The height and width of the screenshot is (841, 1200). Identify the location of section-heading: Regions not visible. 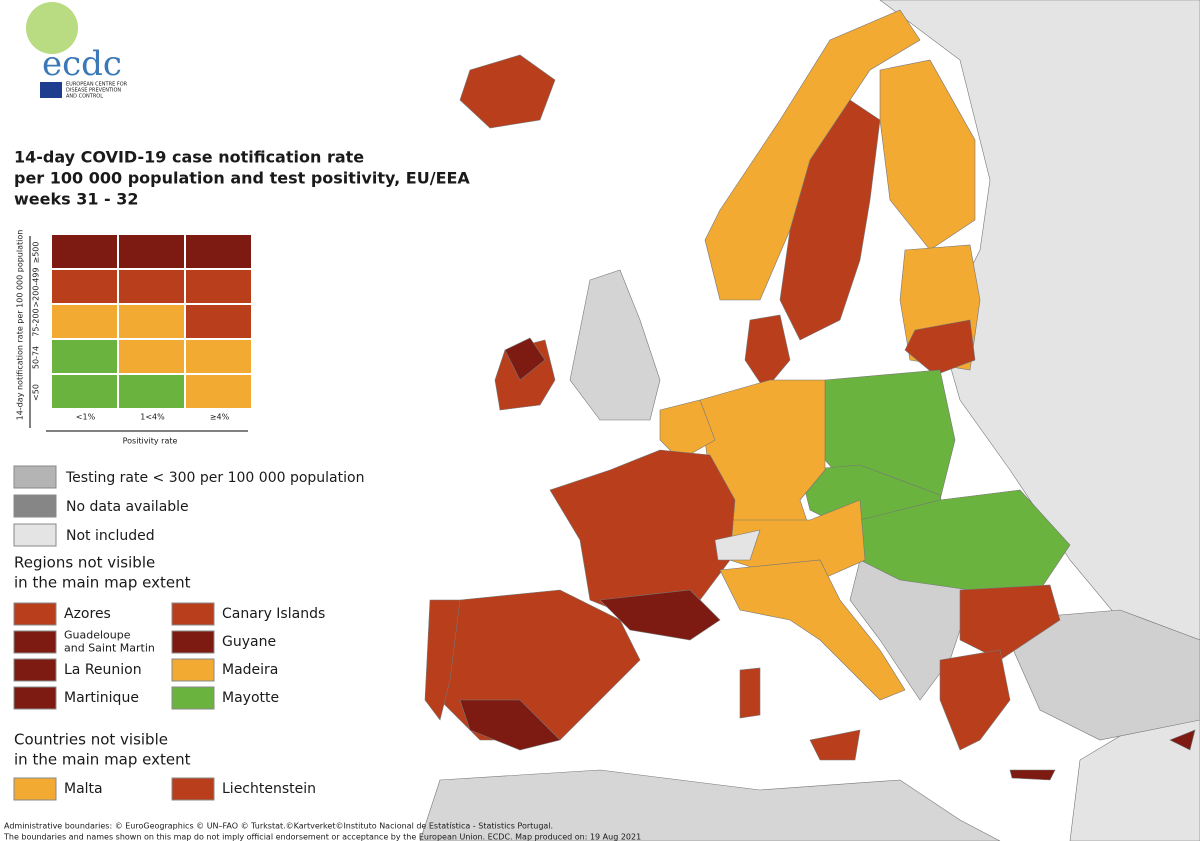
(84, 563).